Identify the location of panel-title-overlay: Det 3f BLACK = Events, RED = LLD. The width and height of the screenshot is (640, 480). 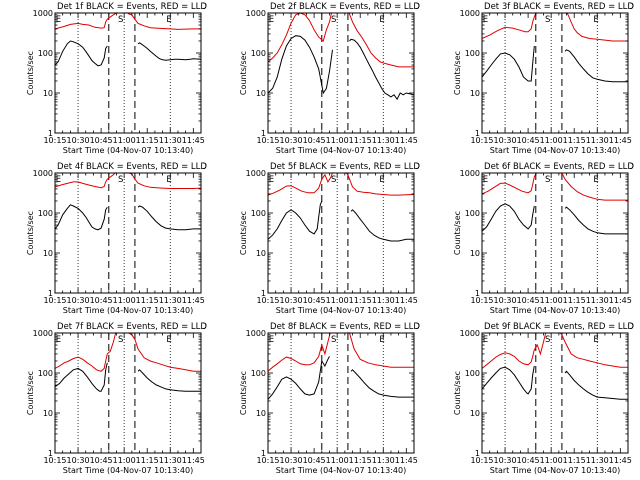
(559, 7).